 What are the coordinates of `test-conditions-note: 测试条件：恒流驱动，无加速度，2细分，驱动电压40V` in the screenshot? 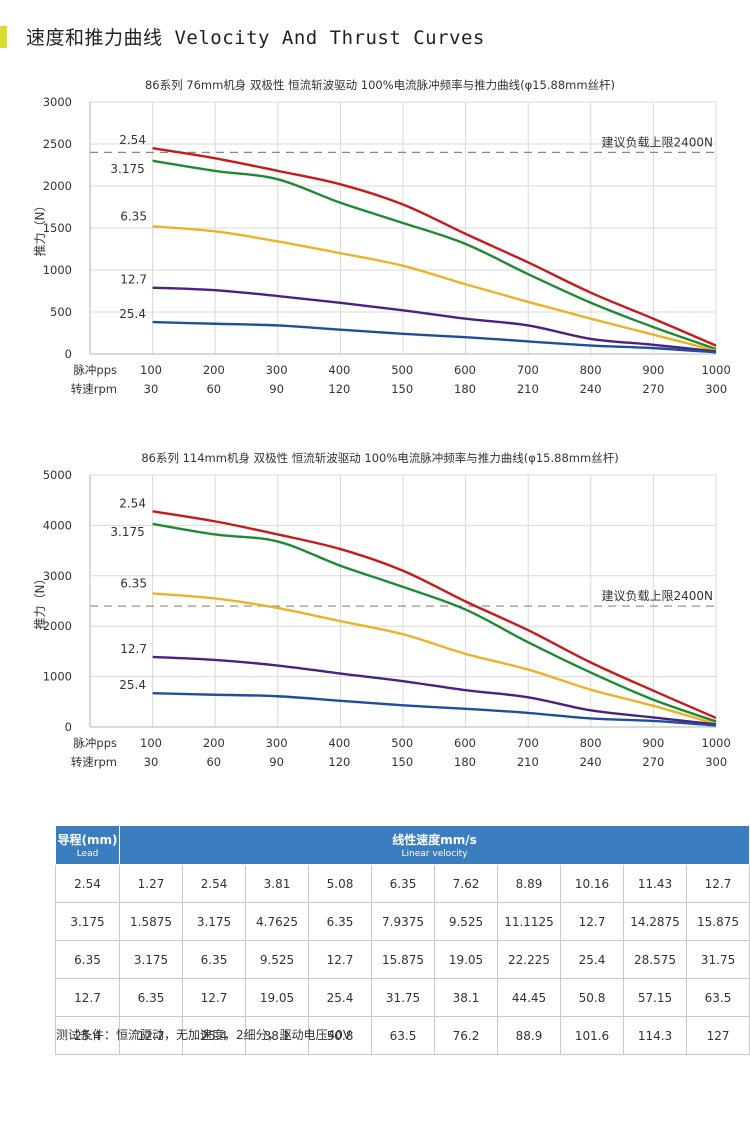 It's located at (204, 1035).